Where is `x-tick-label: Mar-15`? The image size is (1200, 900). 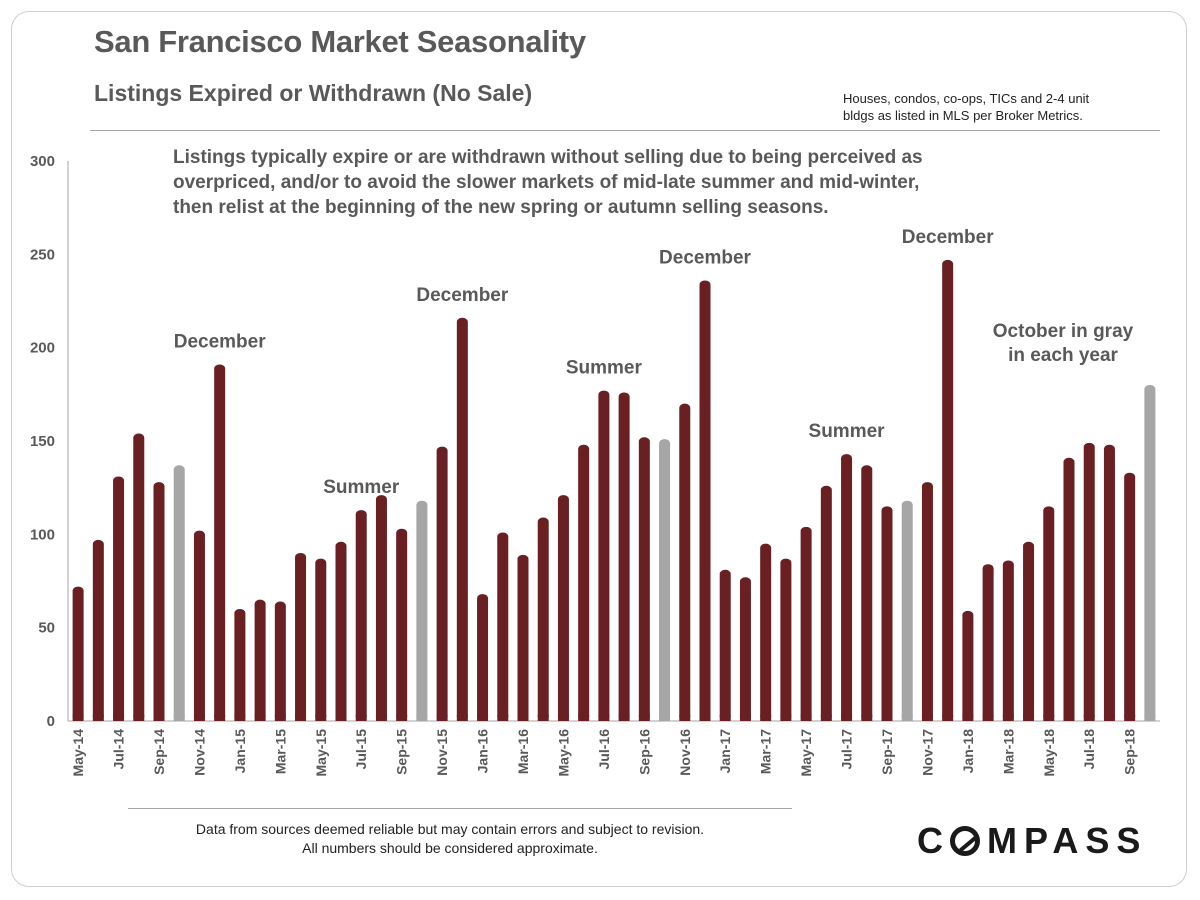 x-tick-label: Mar-15 is located at coordinates (280, 751).